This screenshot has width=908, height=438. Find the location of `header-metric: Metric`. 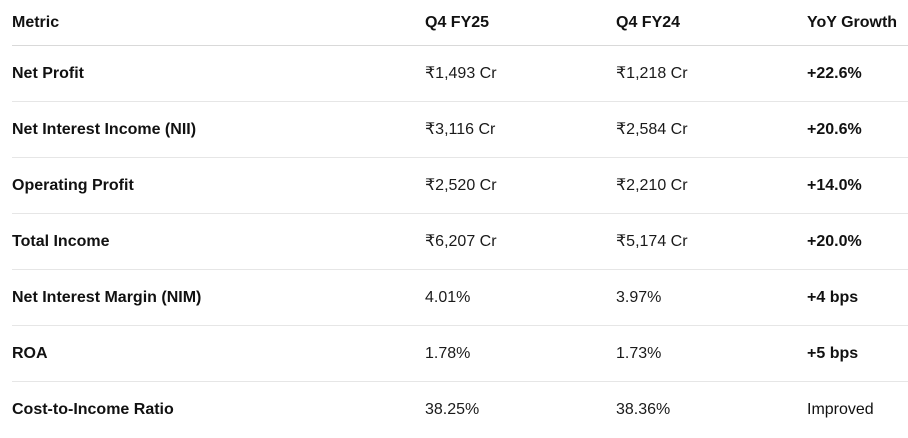

header-metric: Metric is located at coordinates (36, 22).